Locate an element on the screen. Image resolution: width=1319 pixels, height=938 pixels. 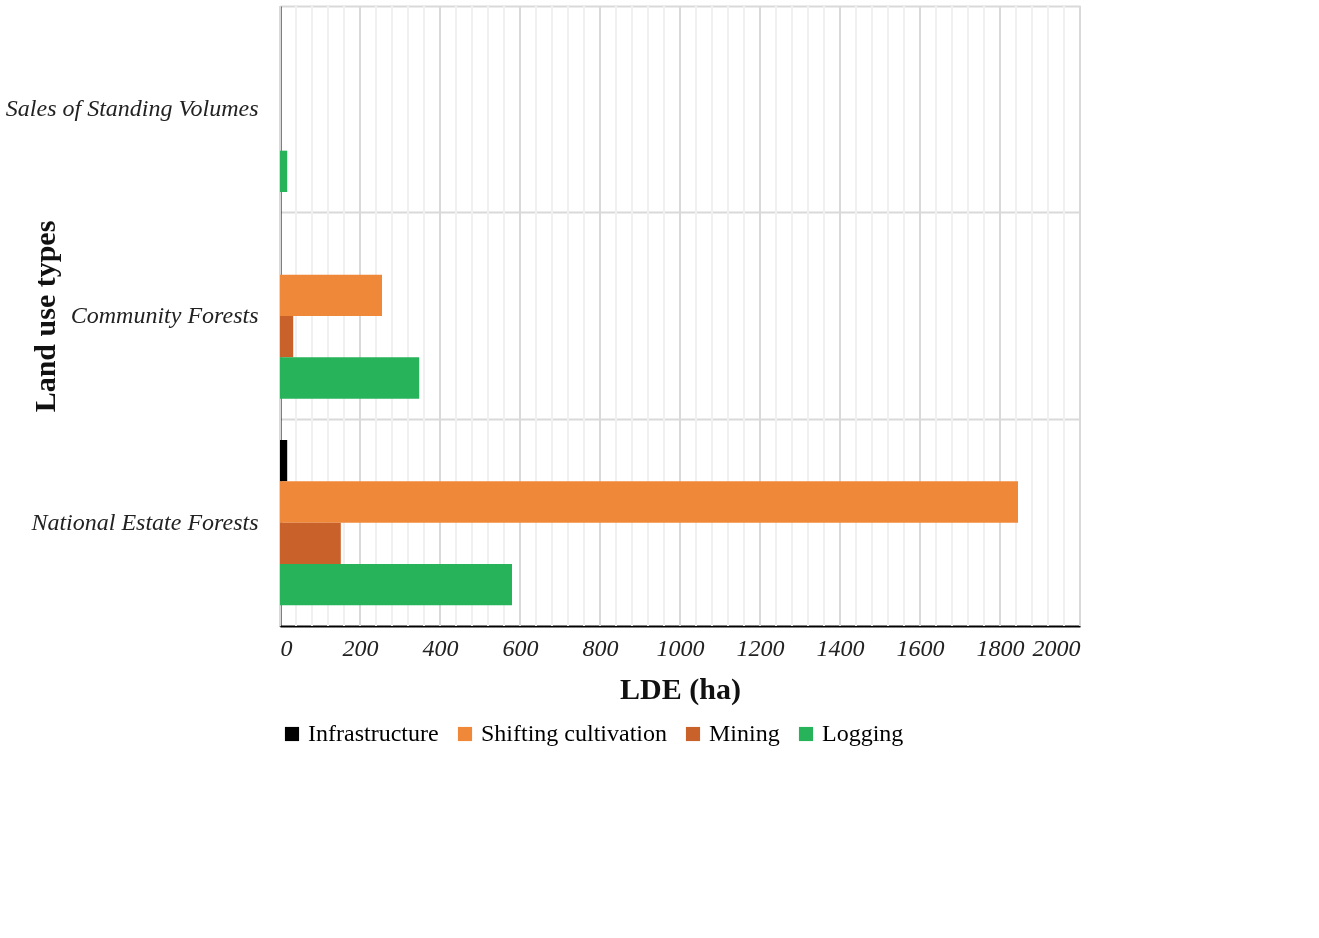
y-tick-label: Sales of Standing Volumes is located at coordinates (132, 108).